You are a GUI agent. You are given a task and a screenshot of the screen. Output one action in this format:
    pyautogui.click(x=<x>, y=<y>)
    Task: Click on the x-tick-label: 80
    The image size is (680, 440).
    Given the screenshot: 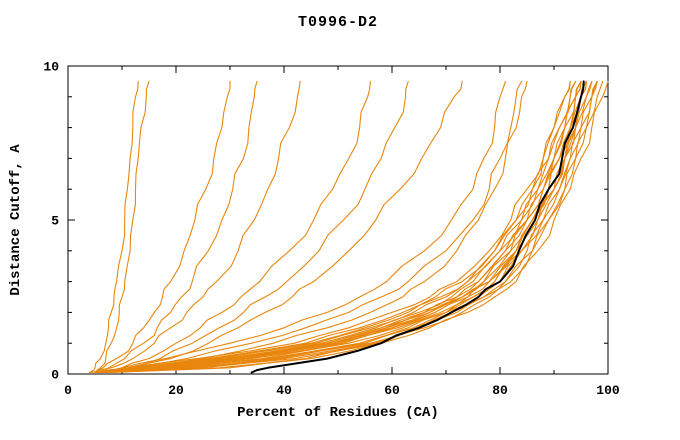 What is the action you would take?
    pyautogui.click(x=500, y=390)
    